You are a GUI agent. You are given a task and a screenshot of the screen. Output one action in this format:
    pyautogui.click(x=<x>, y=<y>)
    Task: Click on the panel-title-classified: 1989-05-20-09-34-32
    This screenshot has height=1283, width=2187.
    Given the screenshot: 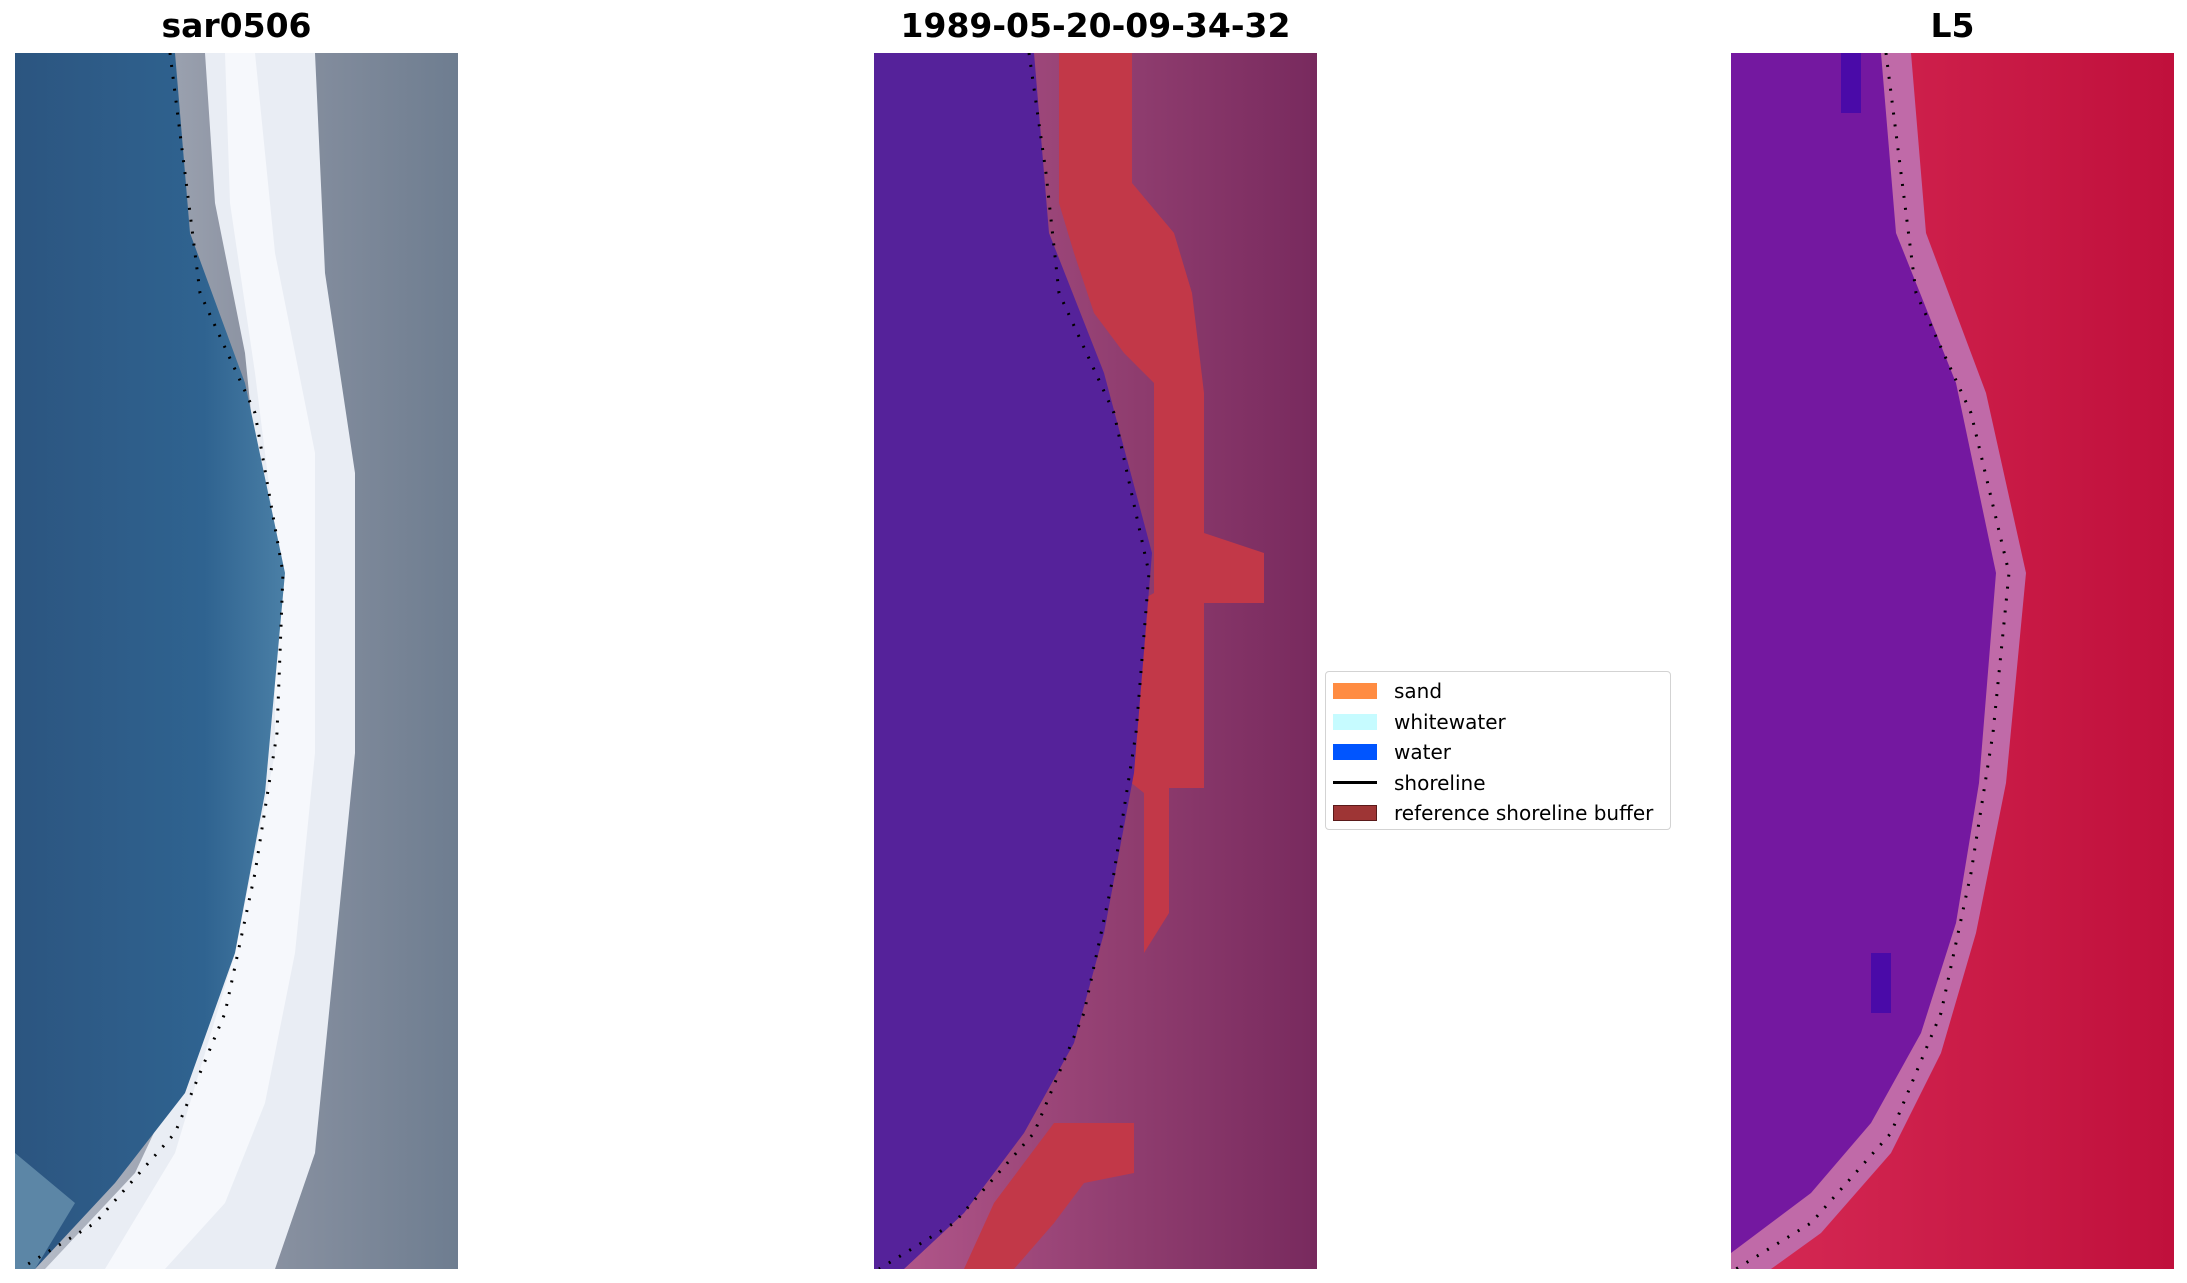 What is the action you would take?
    pyautogui.click(x=1095, y=25)
    